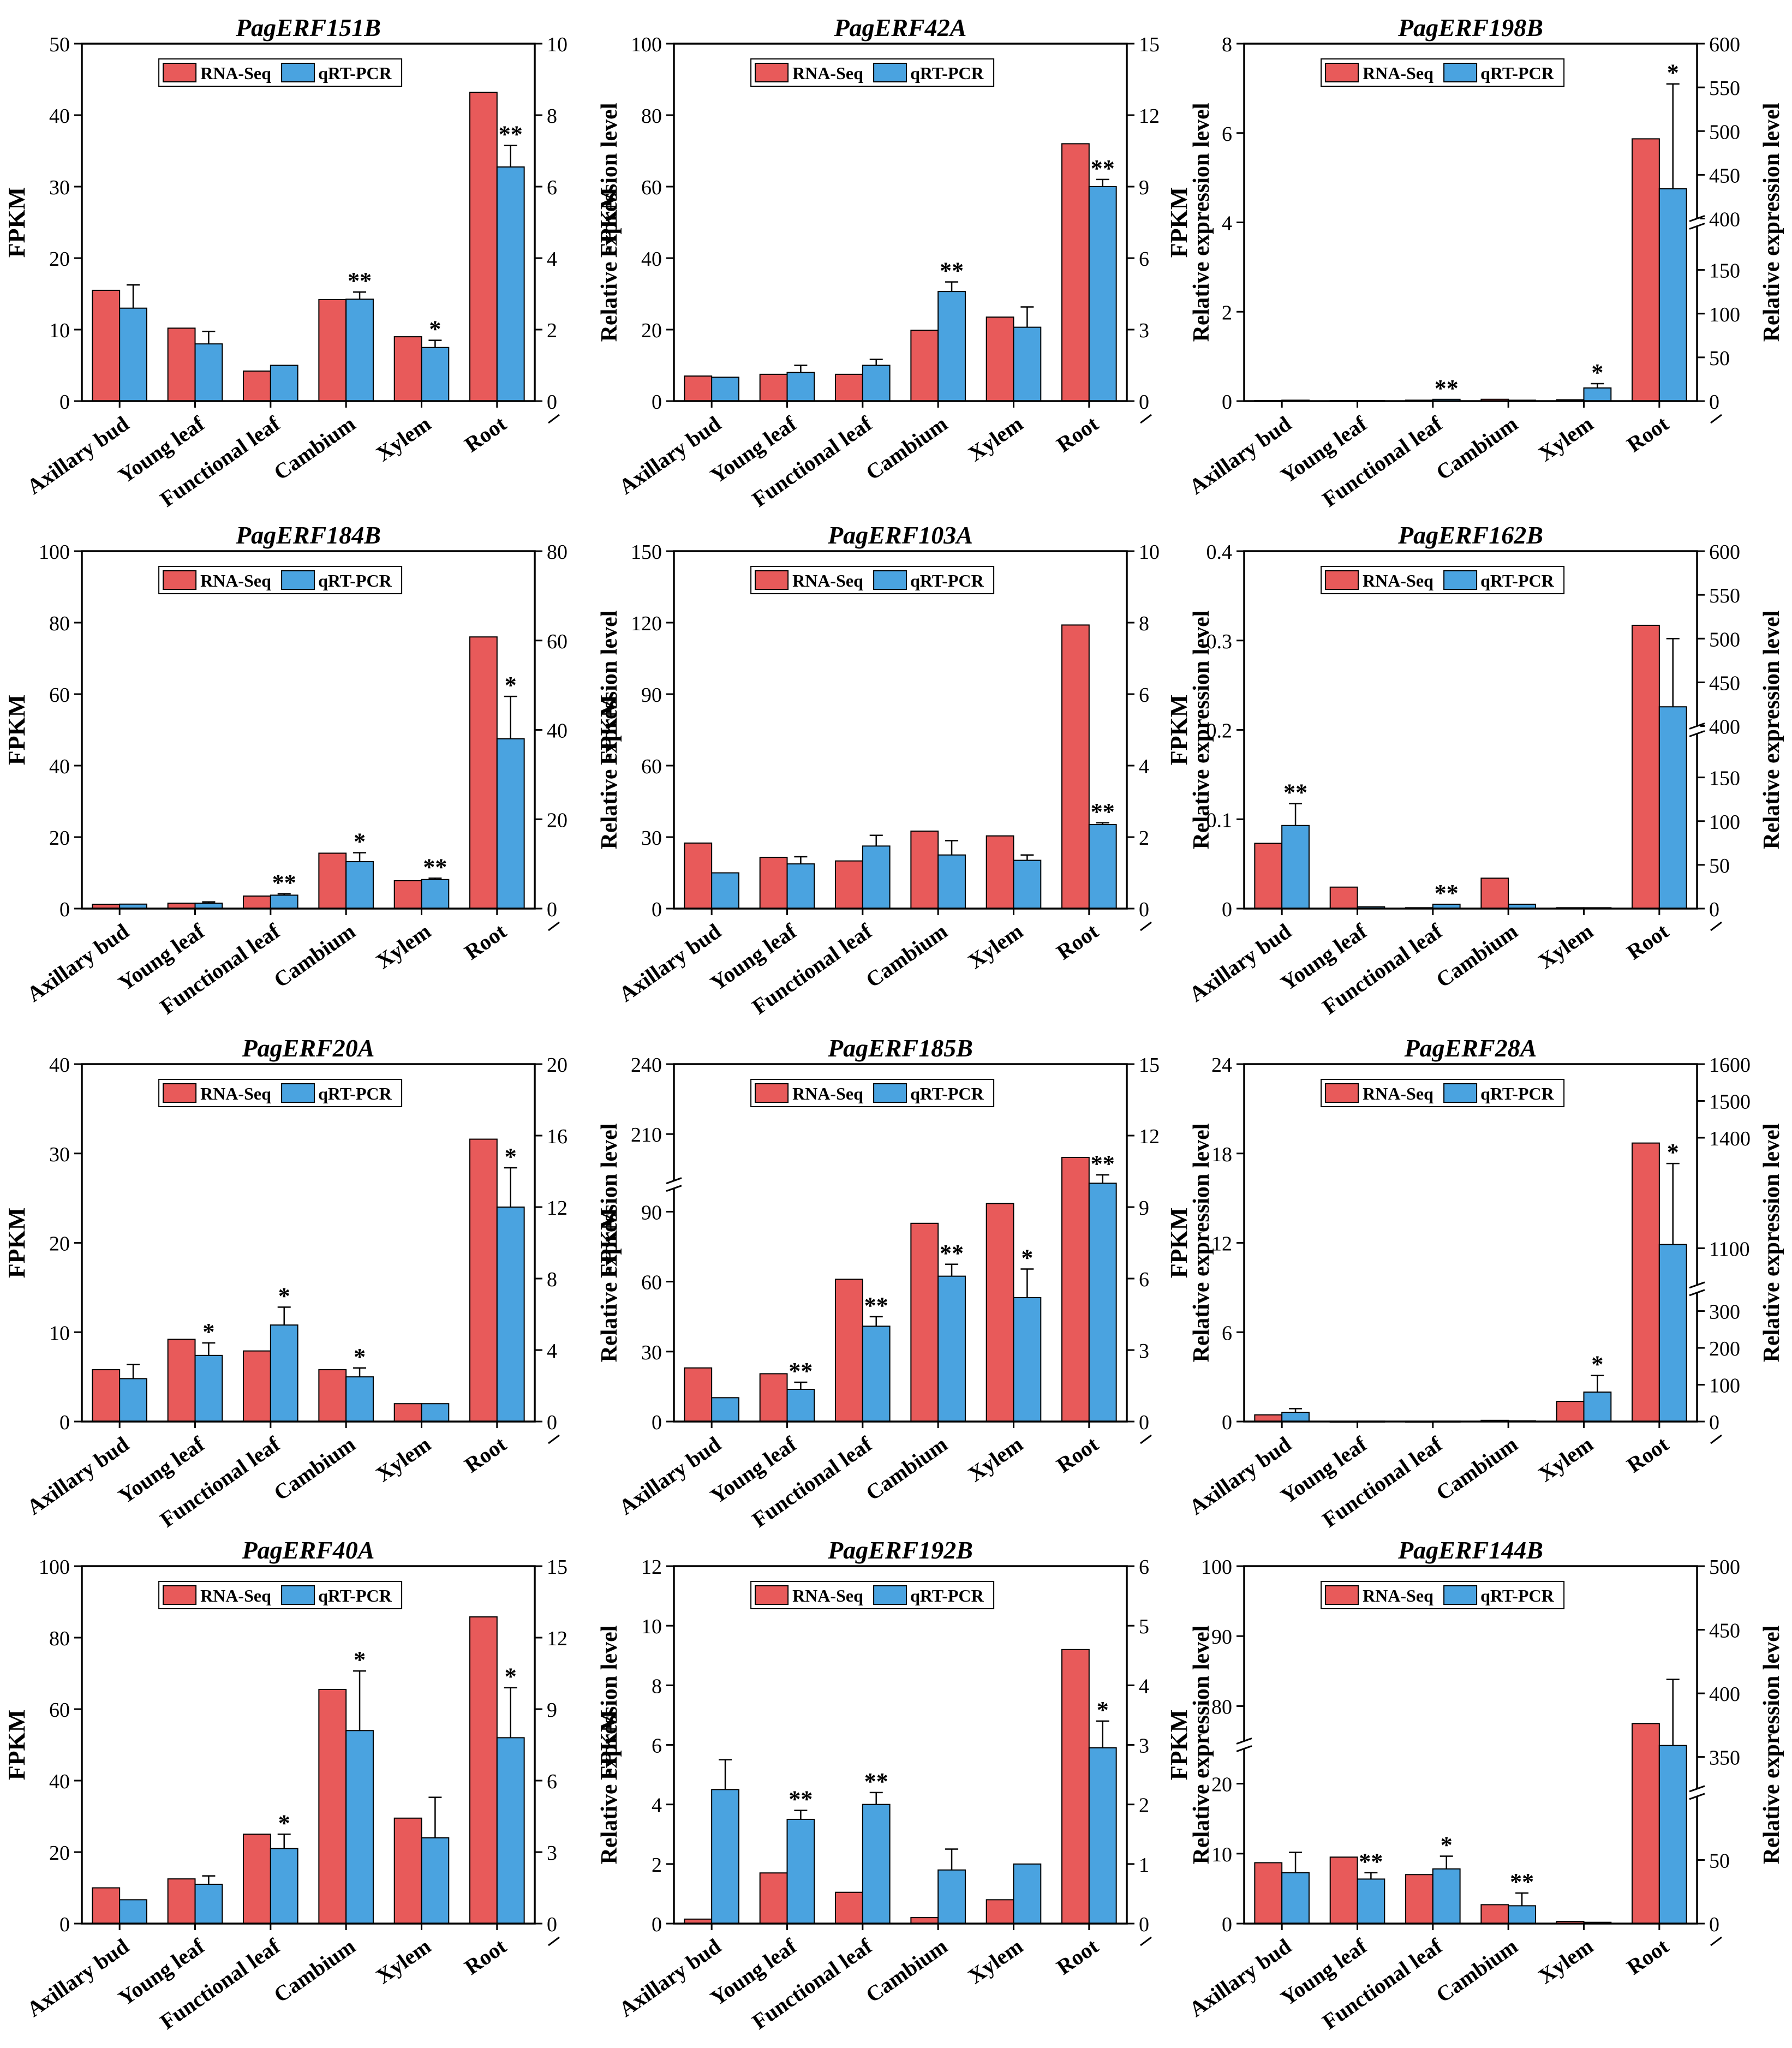 This screenshot has height=2048, width=1792. Describe the element at coordinates (1730, 1249) in the screenshot. I see `y-tick-label-right: 1100` at that location.